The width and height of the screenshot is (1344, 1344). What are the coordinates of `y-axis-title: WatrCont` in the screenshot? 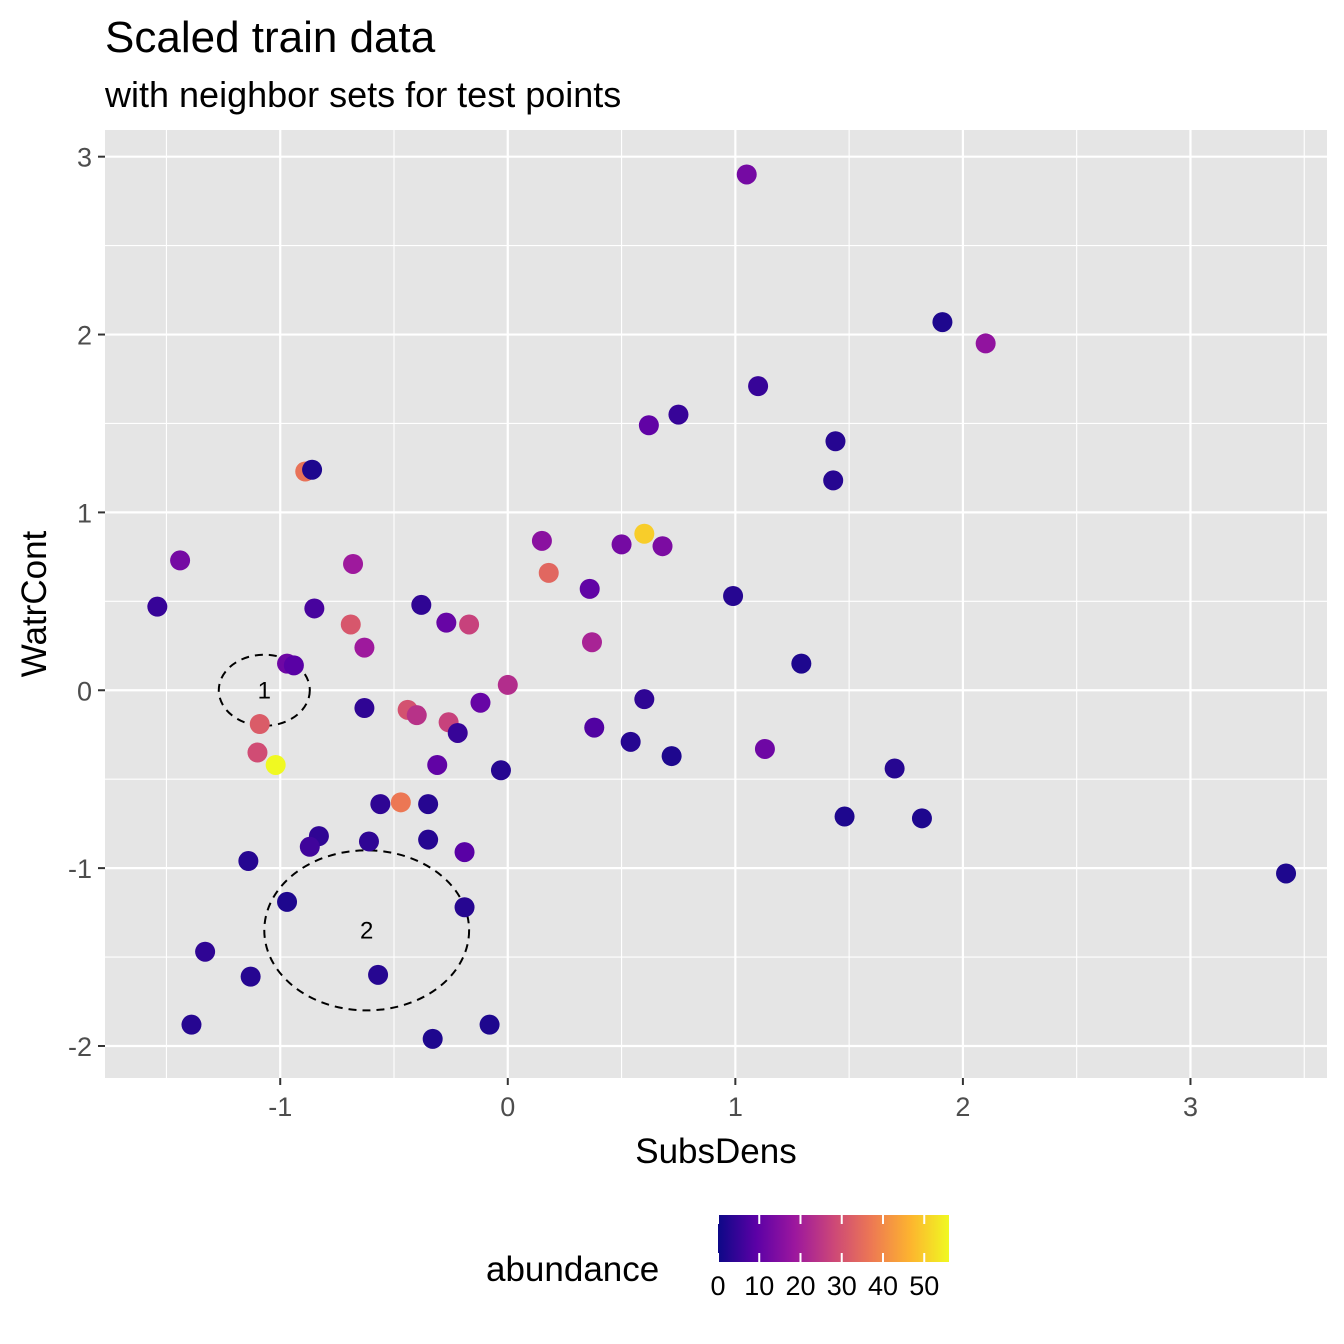 It's located at (34, 603).